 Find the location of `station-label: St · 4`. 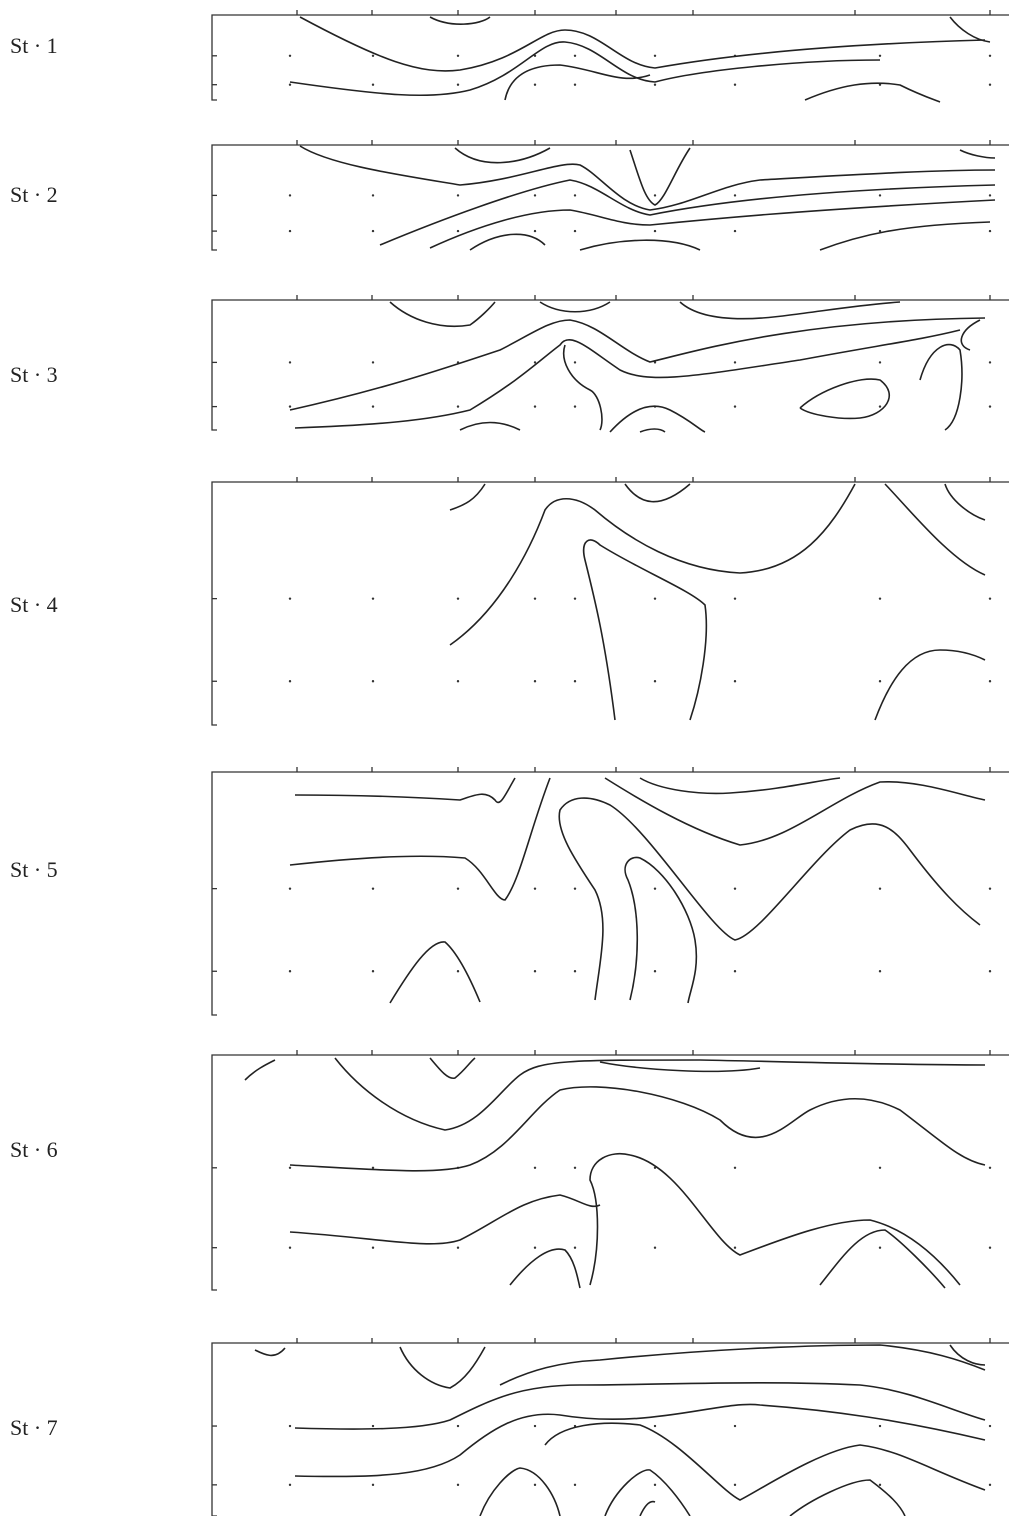

station-label: St · 4 is located at coordinates (34, 604).